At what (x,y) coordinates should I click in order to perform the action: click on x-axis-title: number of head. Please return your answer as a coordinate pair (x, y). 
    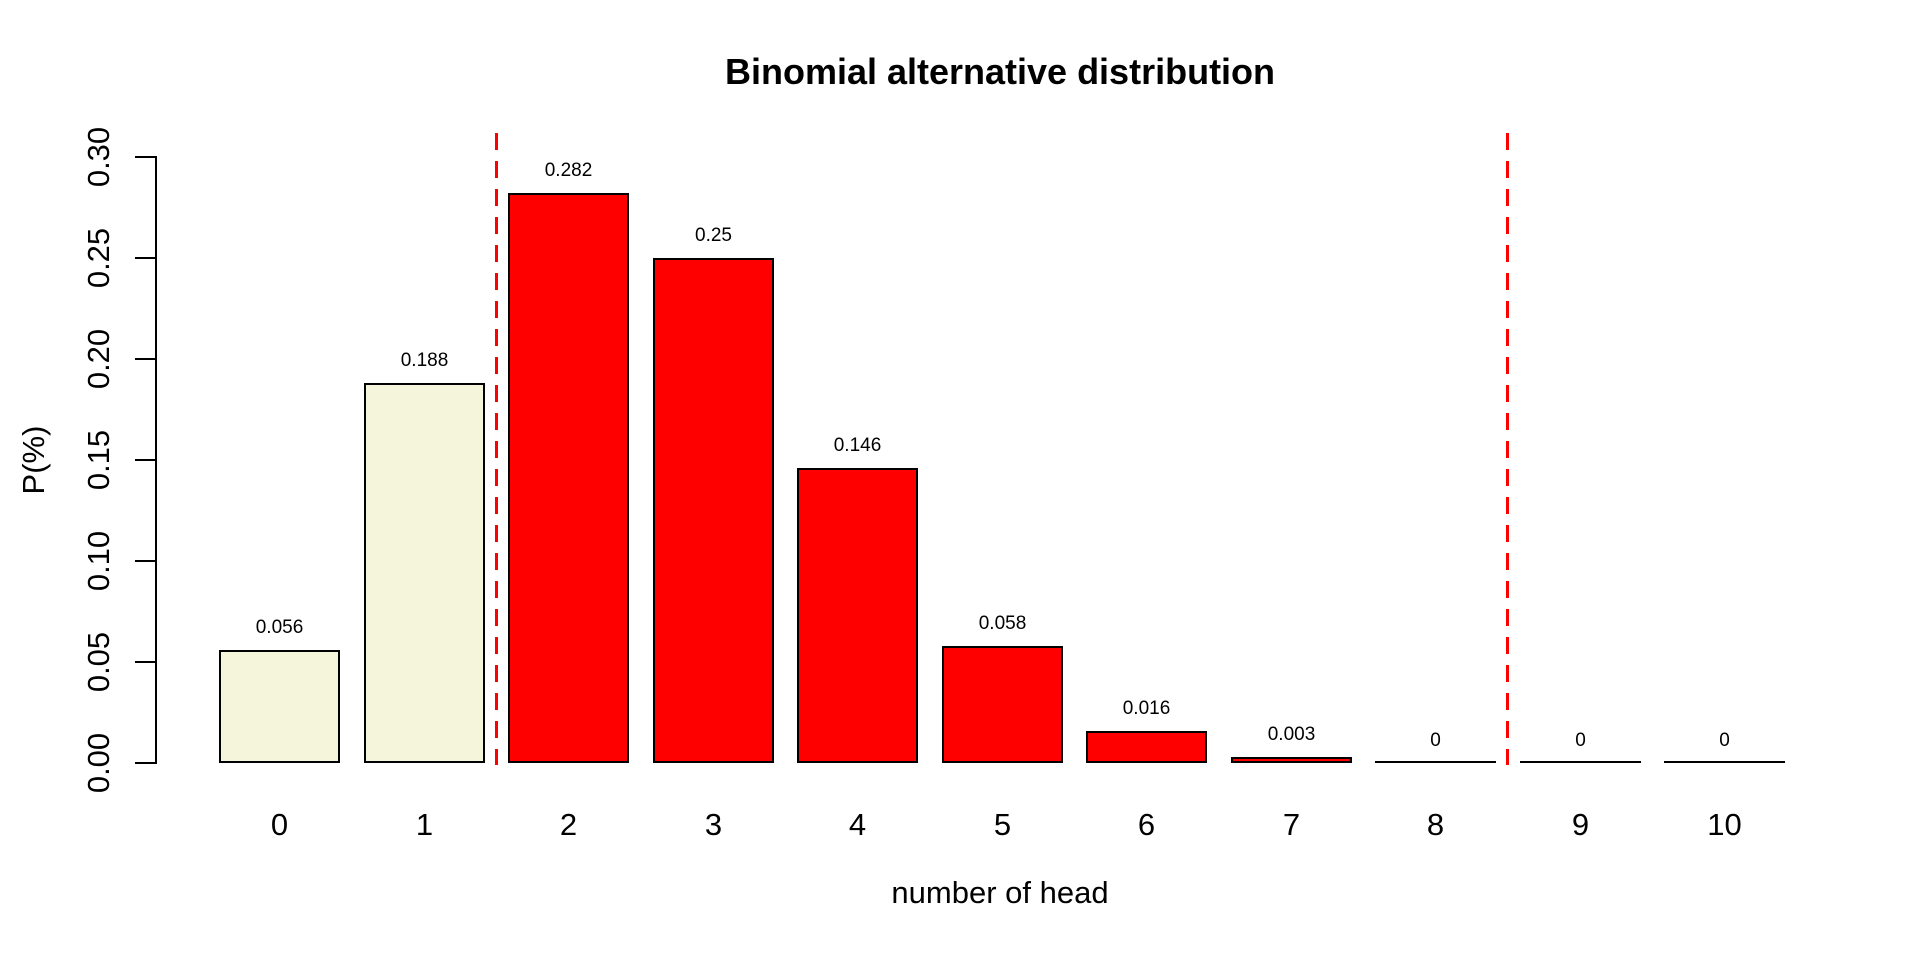
    Looking at the image, I should click on (1000, 892).